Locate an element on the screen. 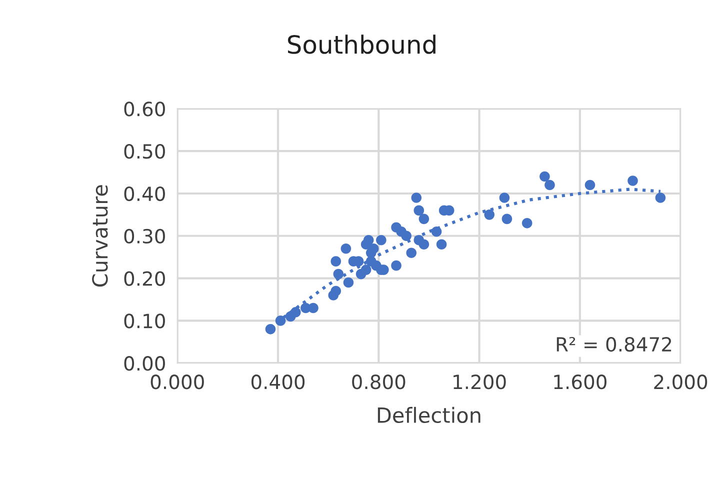  x-tick-label: 0.400 is located at coordinates (278, 382).